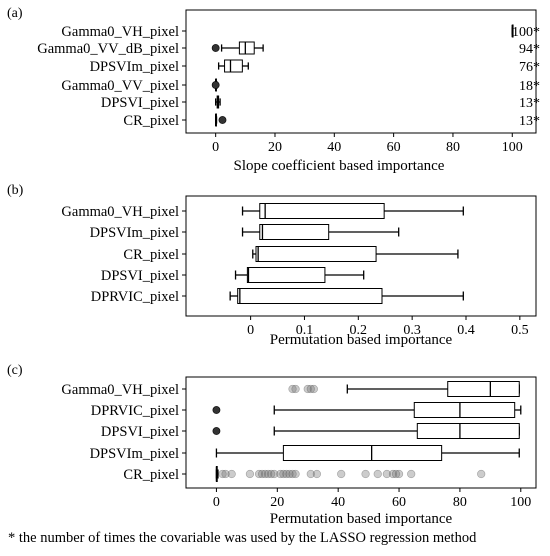 The image size is (550, 556). What do you see at coordinates (394, 147) in the screenshot?
I see `panel-a-xtick-label-3: 60` at bounding box center [394, 147].